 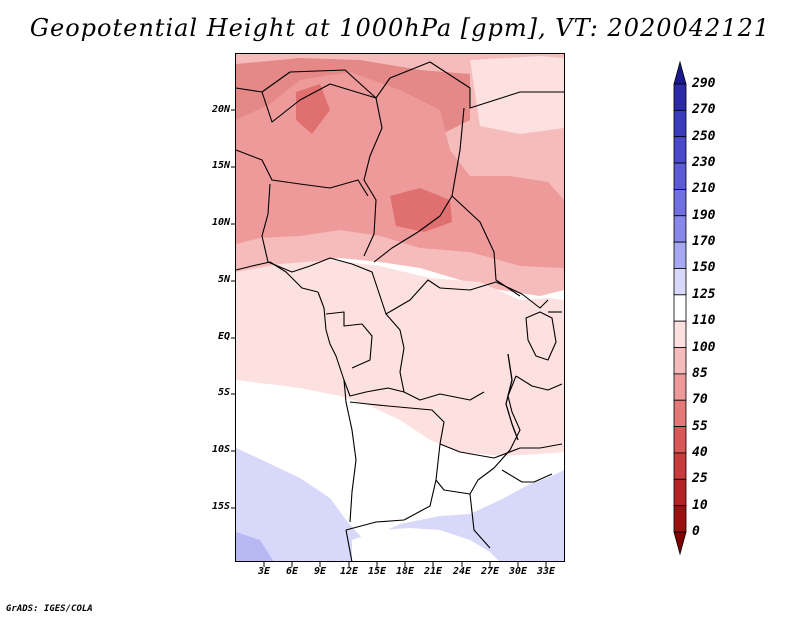 I want to click on colorbar-label: 250, so click(x=704, y=136).